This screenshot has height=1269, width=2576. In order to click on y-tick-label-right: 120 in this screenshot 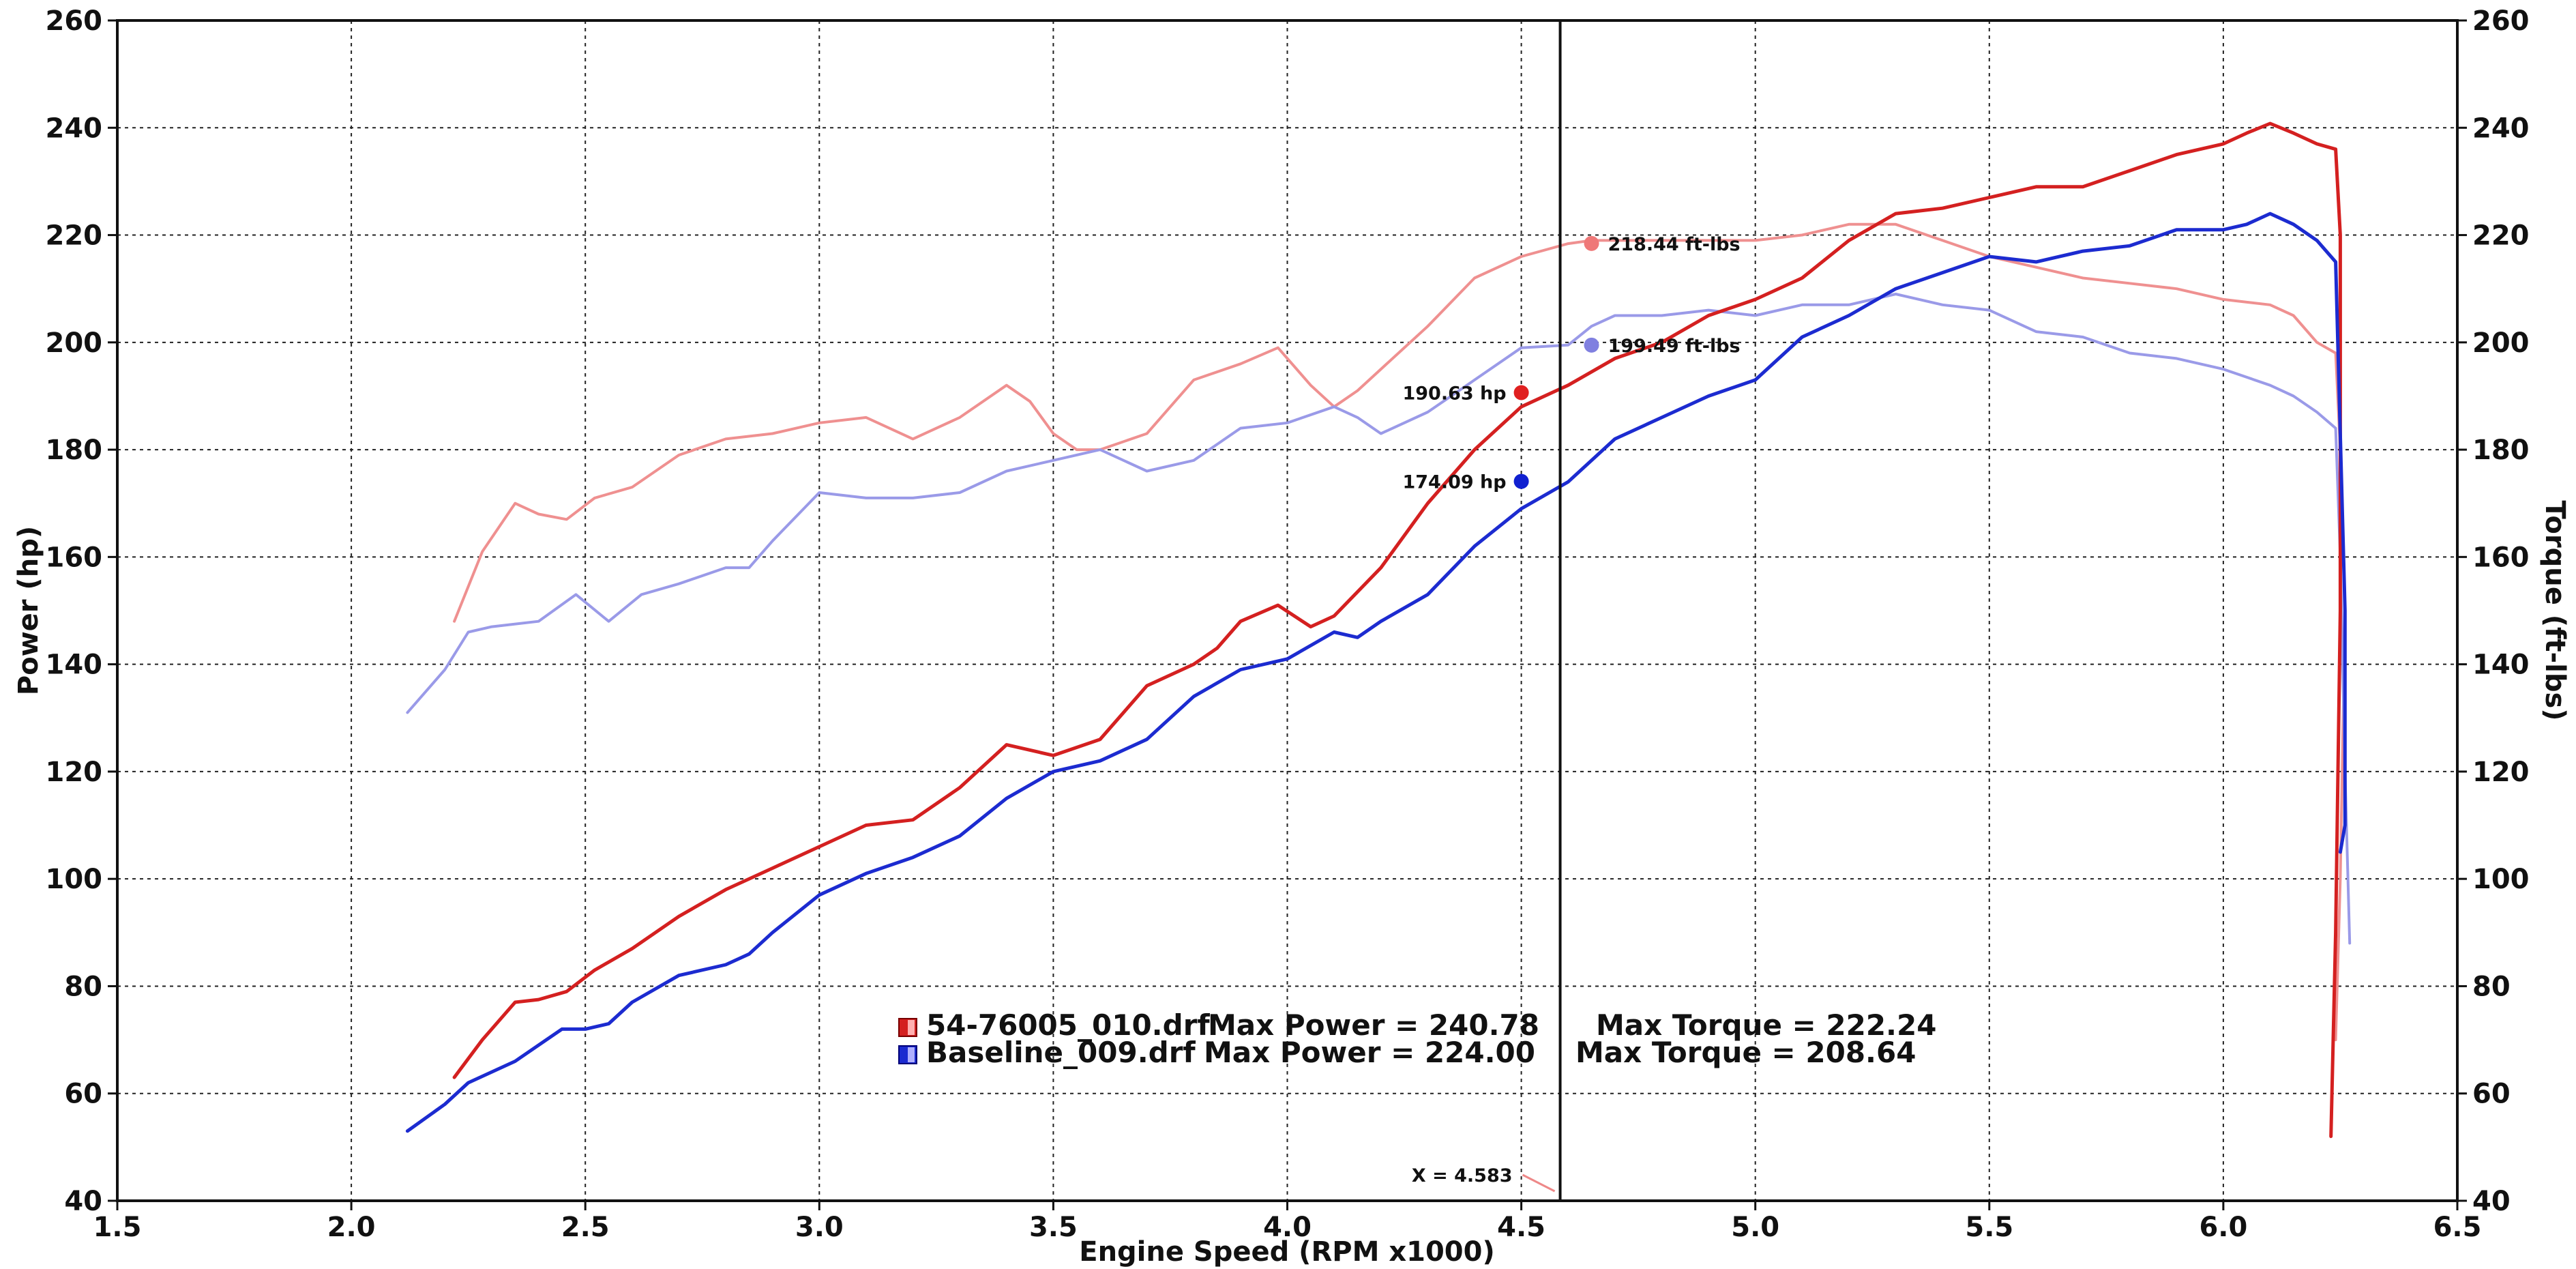, I will do `click(2501, 772)`.